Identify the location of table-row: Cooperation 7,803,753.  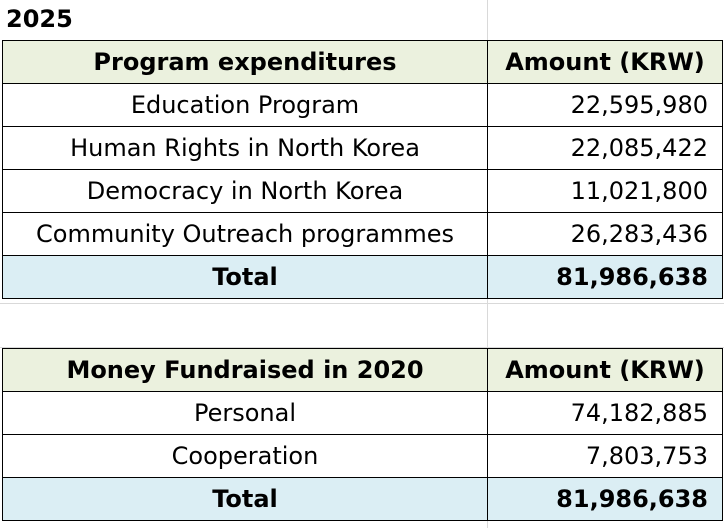
(362, 456).